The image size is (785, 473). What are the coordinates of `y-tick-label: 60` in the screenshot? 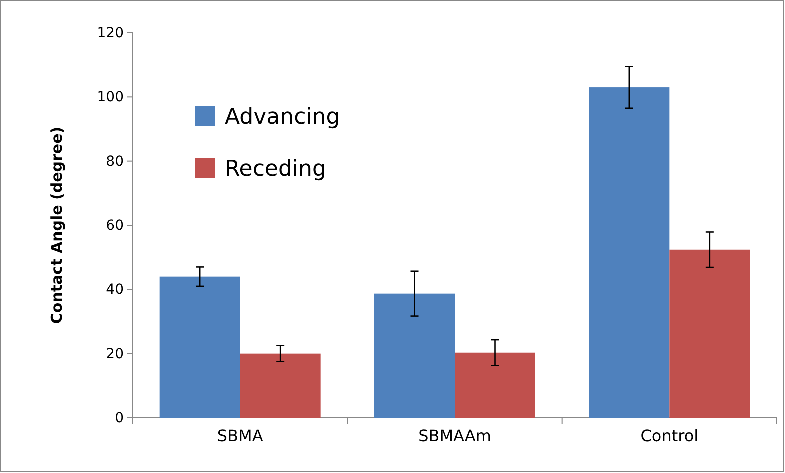 It's located at (115, 226).